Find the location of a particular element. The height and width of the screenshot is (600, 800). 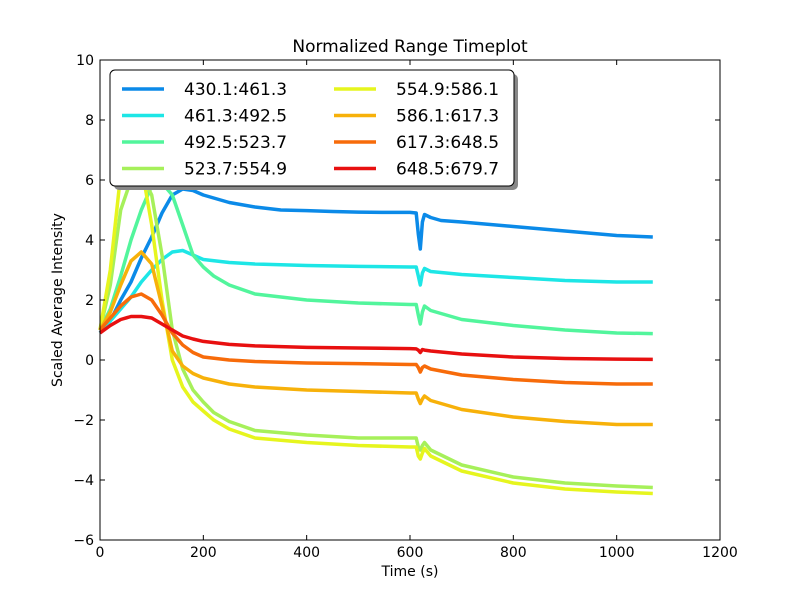

legend-label-6: 617.3:648.5 is located at coordinates (447, 143).